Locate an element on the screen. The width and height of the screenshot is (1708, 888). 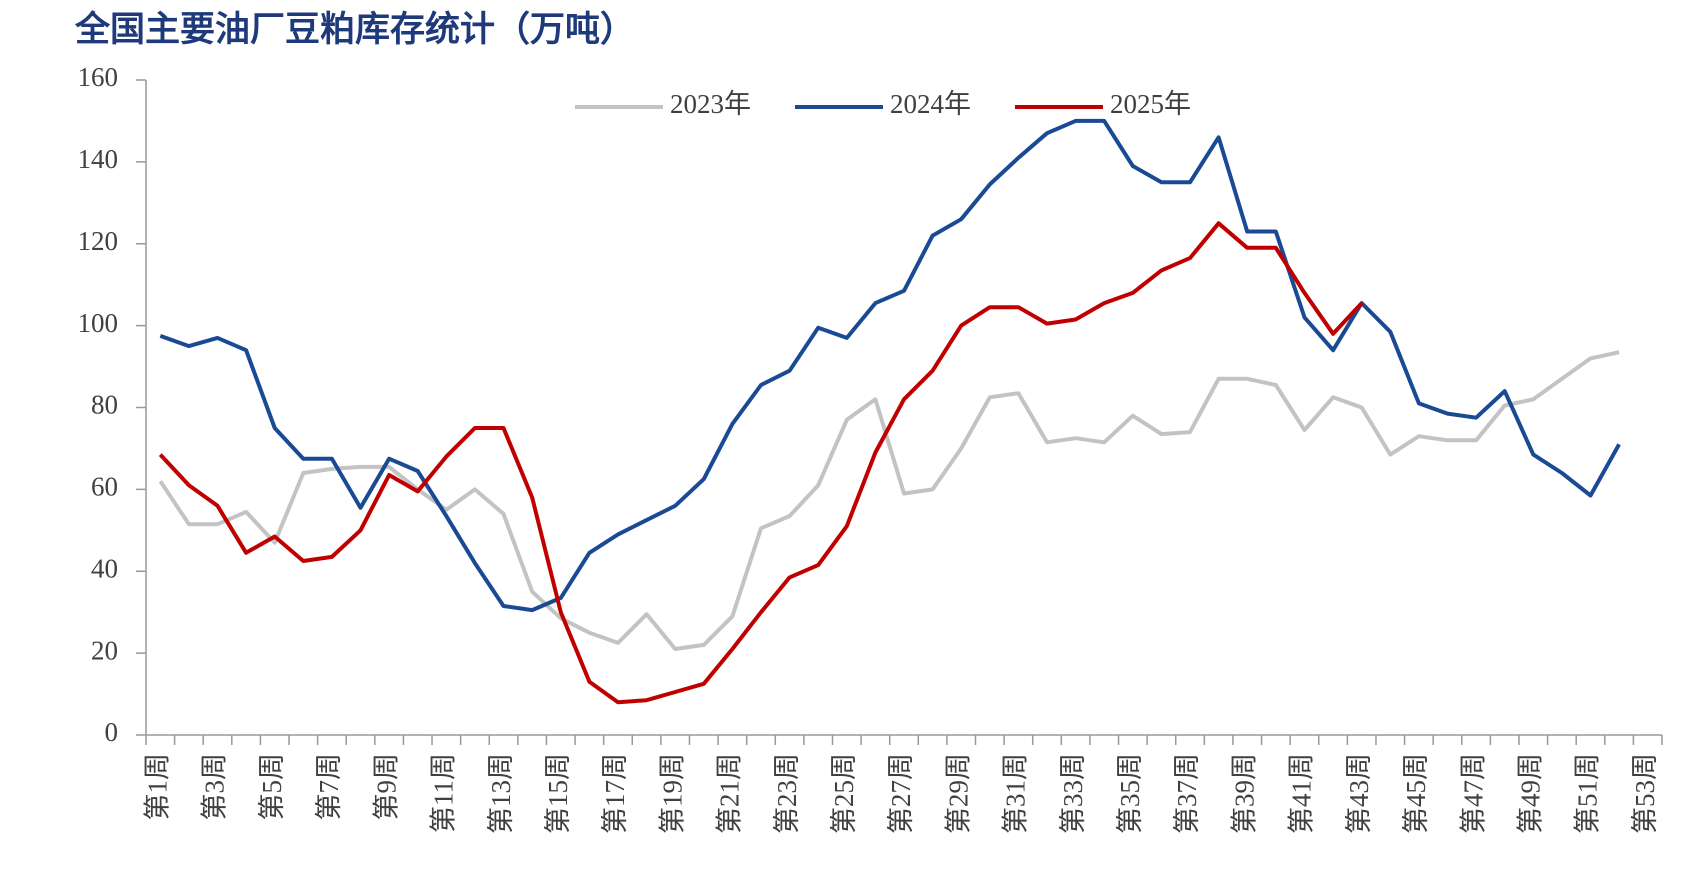
x-tick-label: 第13周 is located at coordinates (501, 793).